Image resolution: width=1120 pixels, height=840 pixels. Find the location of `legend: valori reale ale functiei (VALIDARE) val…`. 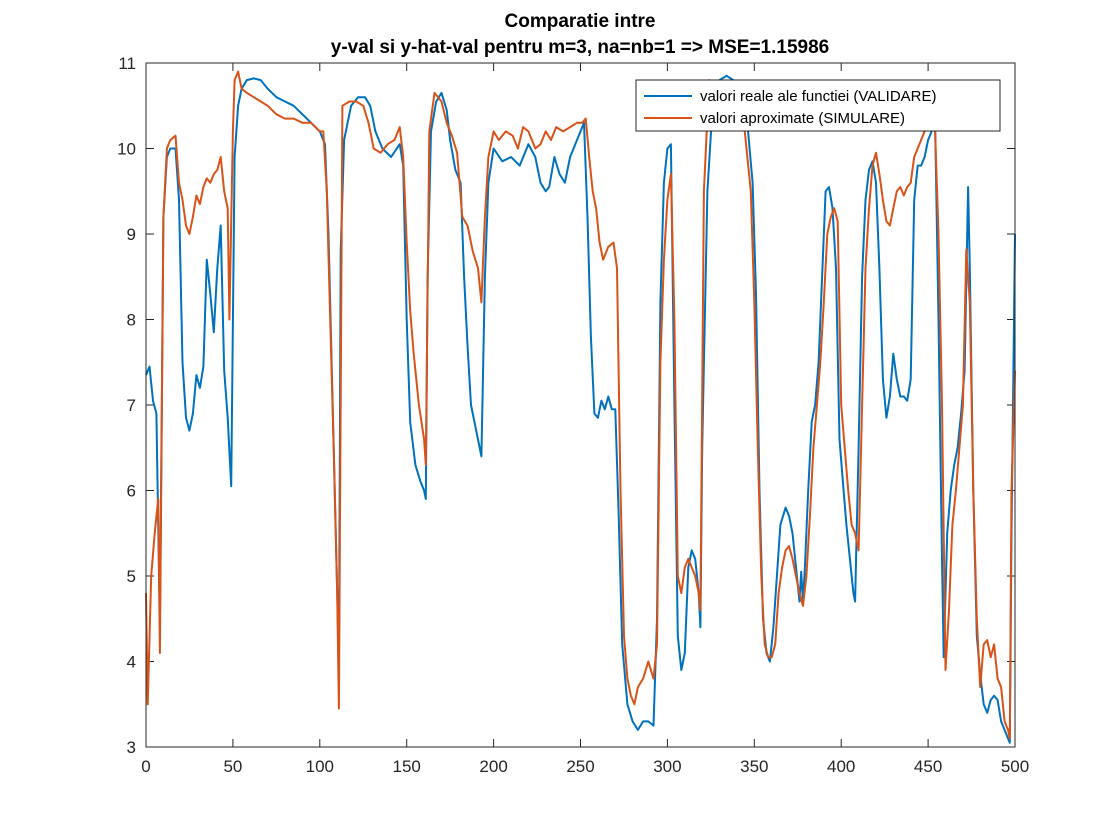

legend: valori reale ale functiei (VALIDARE) val… is located at coordinates (818, 105).